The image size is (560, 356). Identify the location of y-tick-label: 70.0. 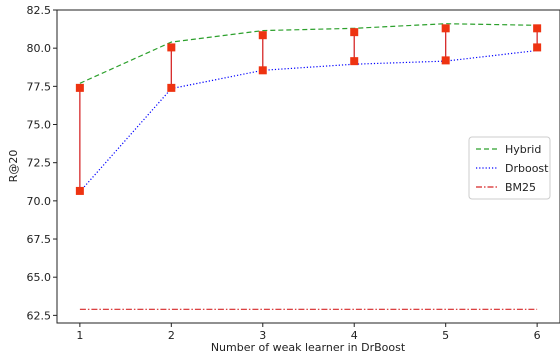
(39, 201).